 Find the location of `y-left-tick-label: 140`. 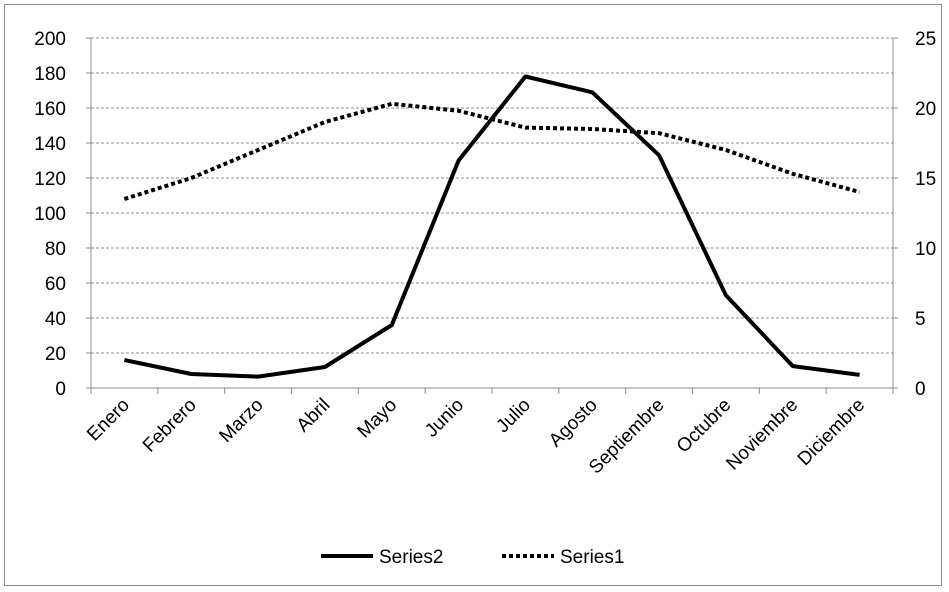

y-left-tick-label: 140 is located at coordinates (50, 144).